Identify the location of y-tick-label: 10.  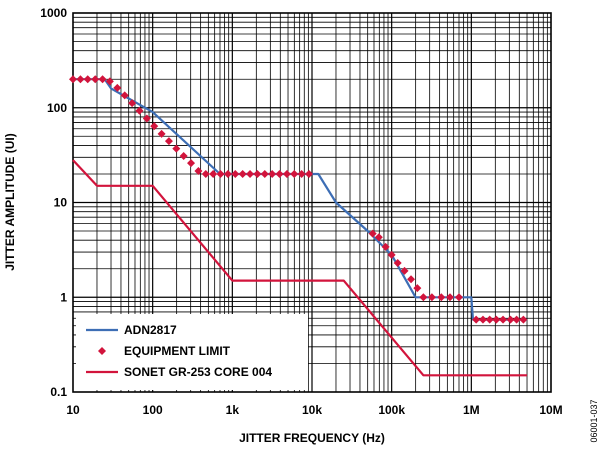
(61, 203).